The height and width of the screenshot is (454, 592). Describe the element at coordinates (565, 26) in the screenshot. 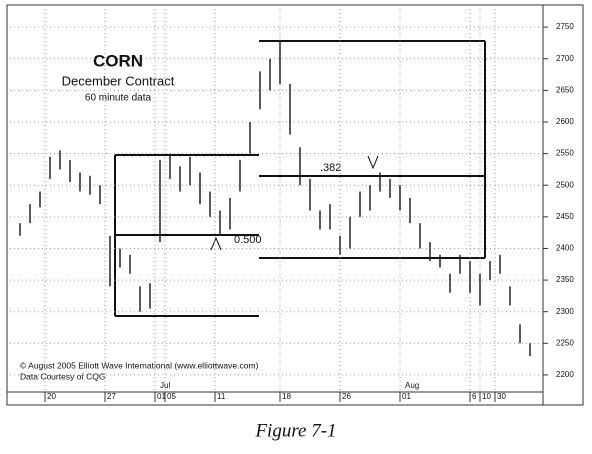

I see `y-tick-label: 2750` at that location.